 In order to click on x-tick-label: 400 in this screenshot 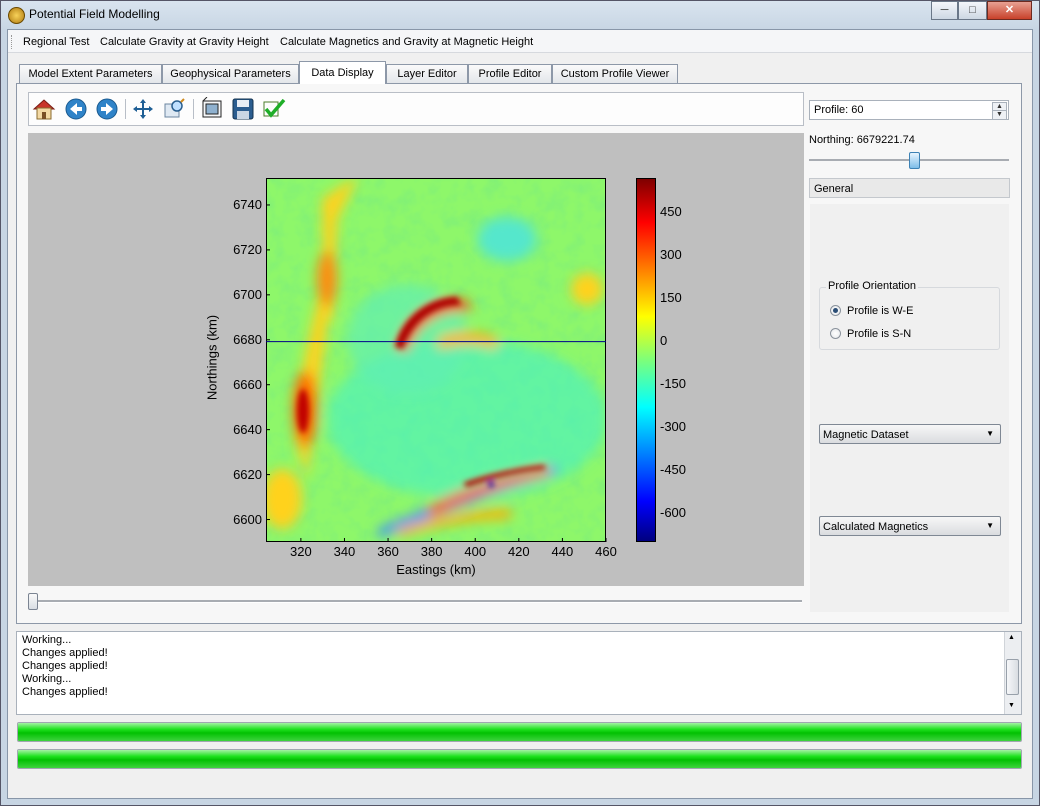, I will do `click(475, 551)`.